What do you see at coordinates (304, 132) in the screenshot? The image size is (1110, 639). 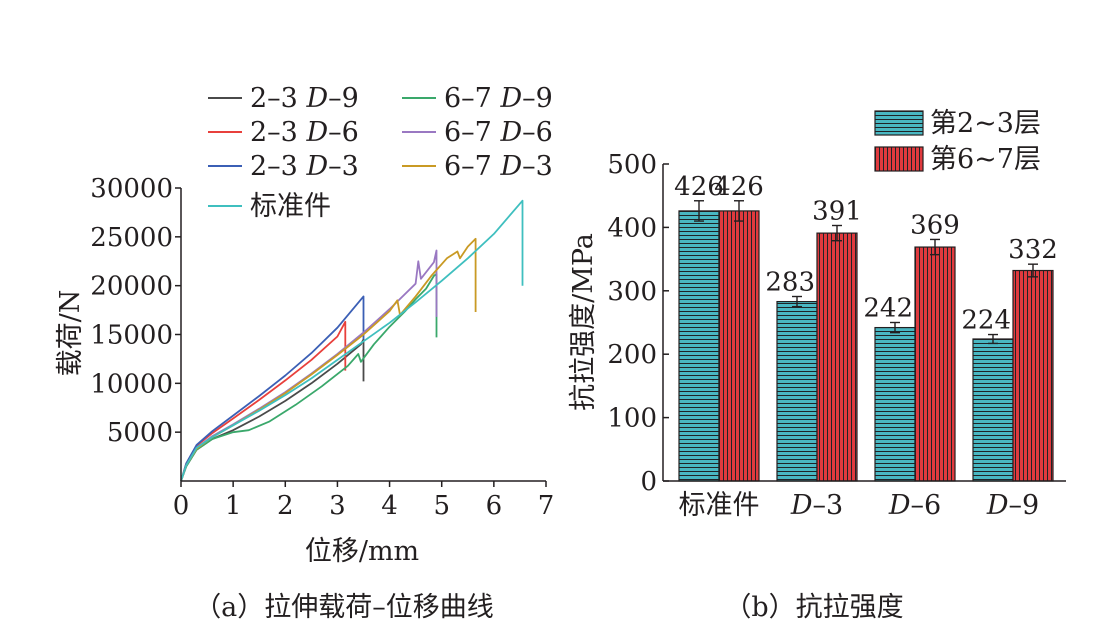 I see `legend-label-1: 2–3 D–6` at bounding box center [304, 132].